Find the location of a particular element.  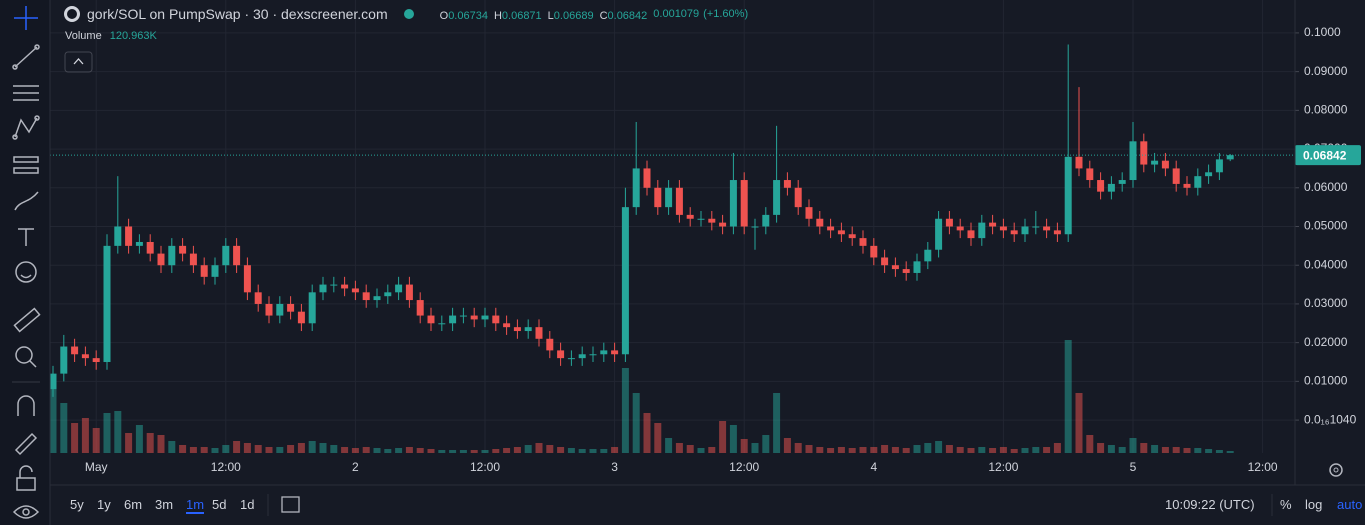

y-tick-label: 0.1000 is located at coordinates (1322, 32).